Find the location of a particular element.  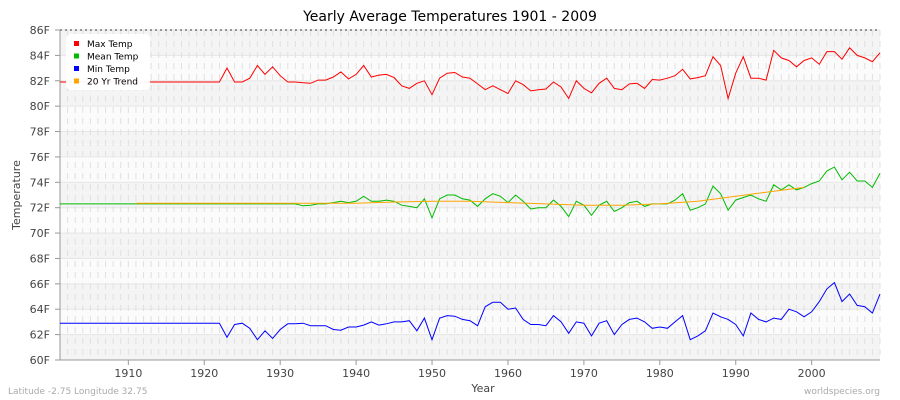

y-tick-label: 84F is located at coordinates (40, 55).